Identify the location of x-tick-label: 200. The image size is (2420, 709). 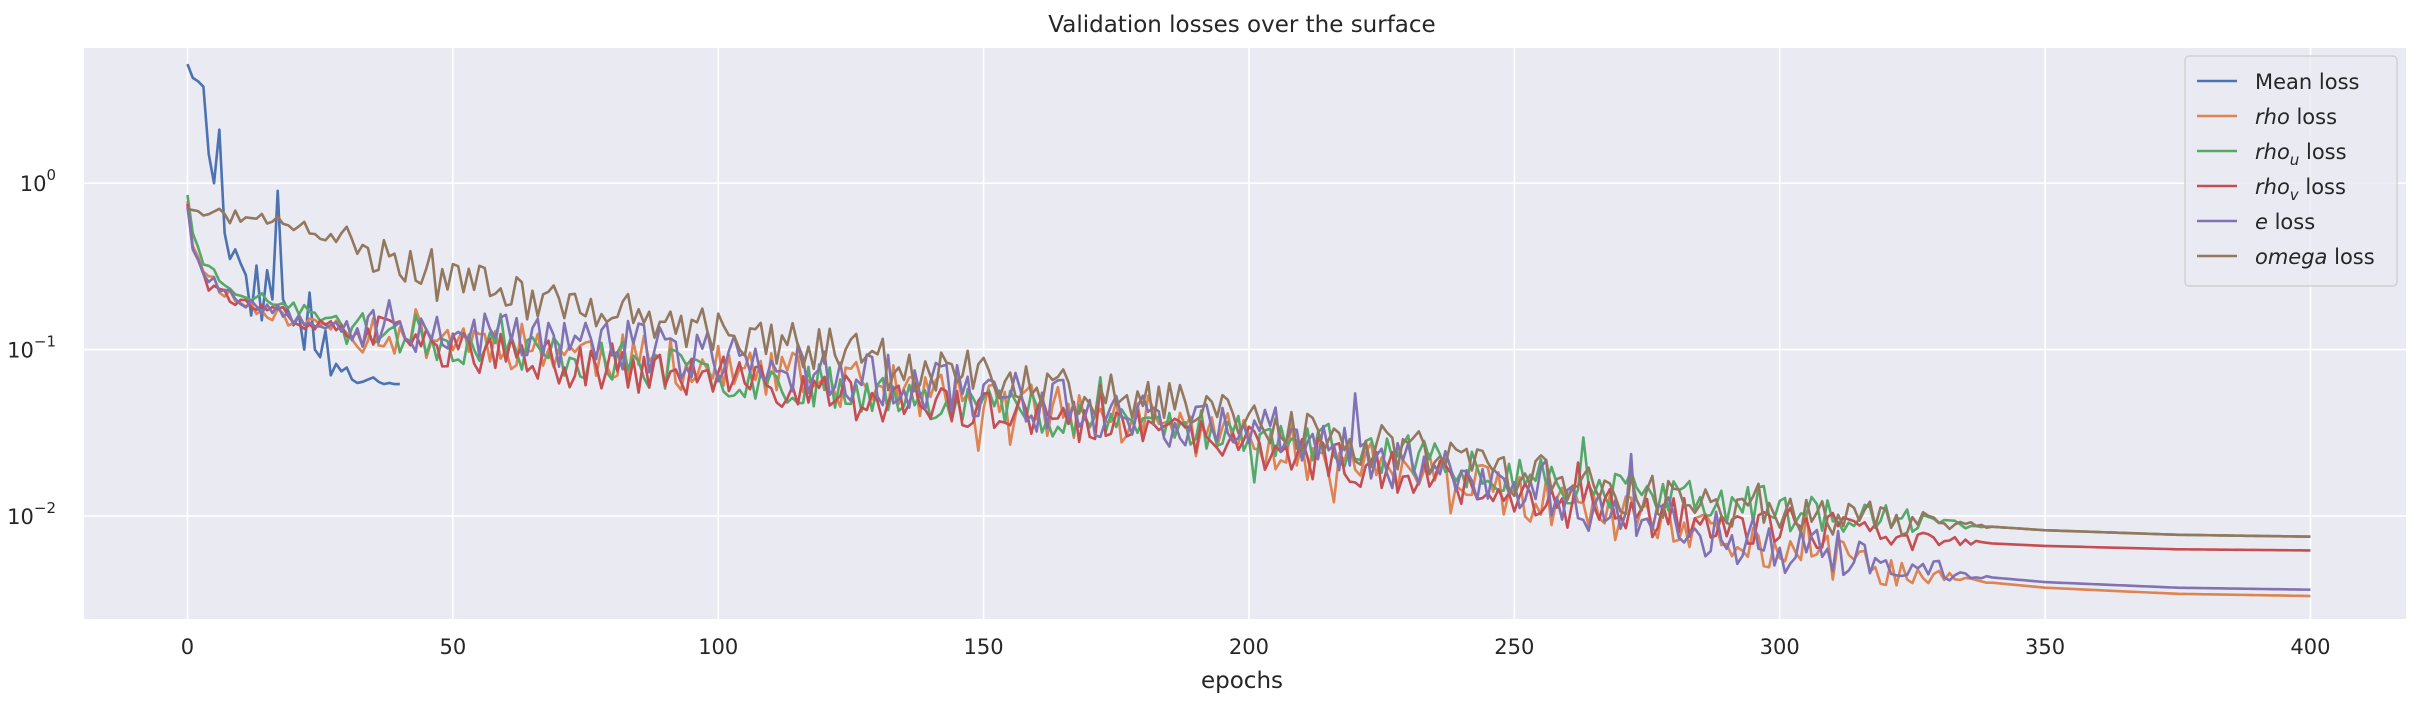
(1249, 647).